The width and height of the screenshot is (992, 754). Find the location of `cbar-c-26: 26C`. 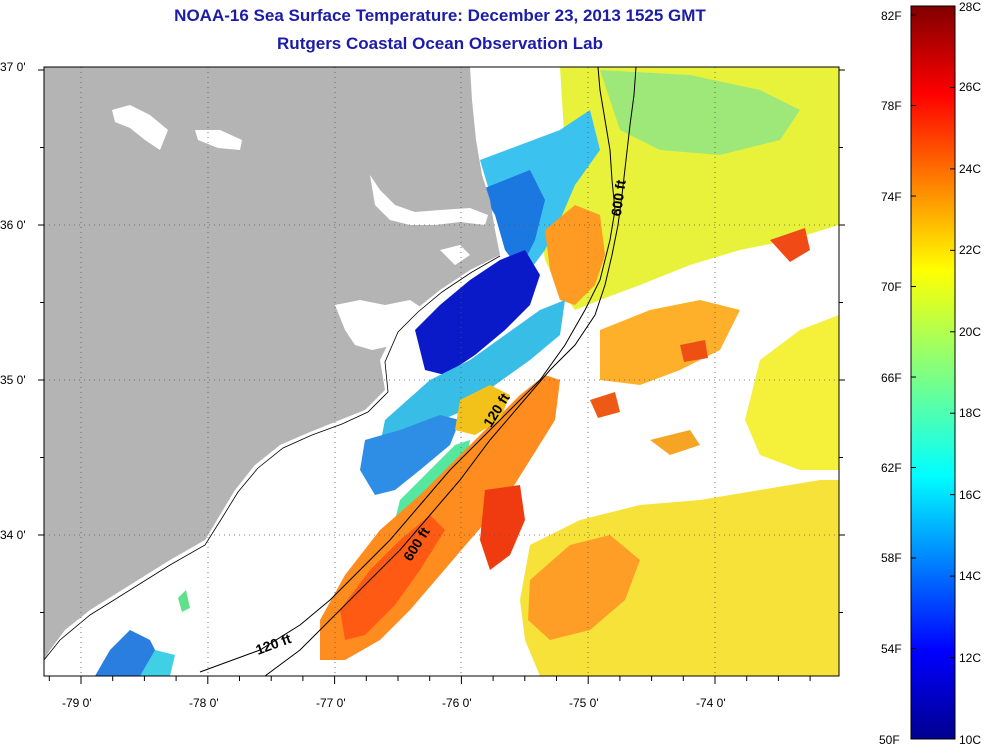

cbar-c-26: 26C is located at coordinates (970, 87).